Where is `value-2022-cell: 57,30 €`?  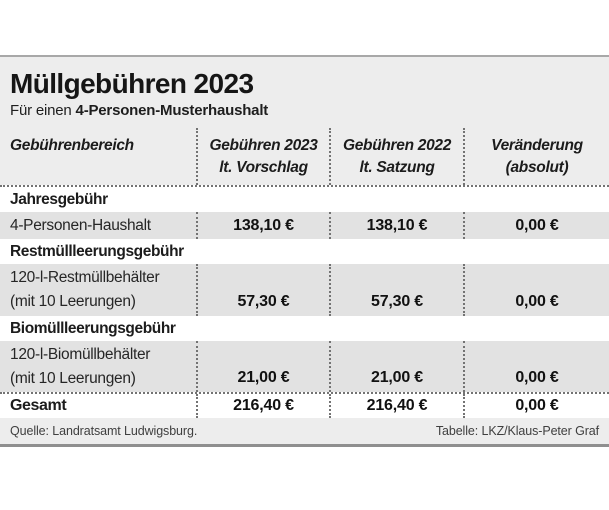 value-2022-cell: 57,30 € is located at coordinates (396, 290).